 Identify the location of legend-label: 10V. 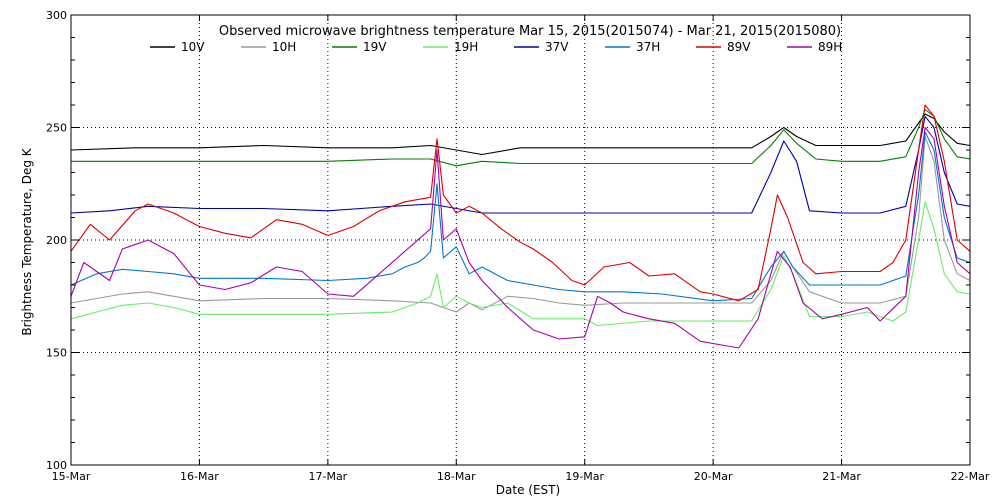
(193, 47).